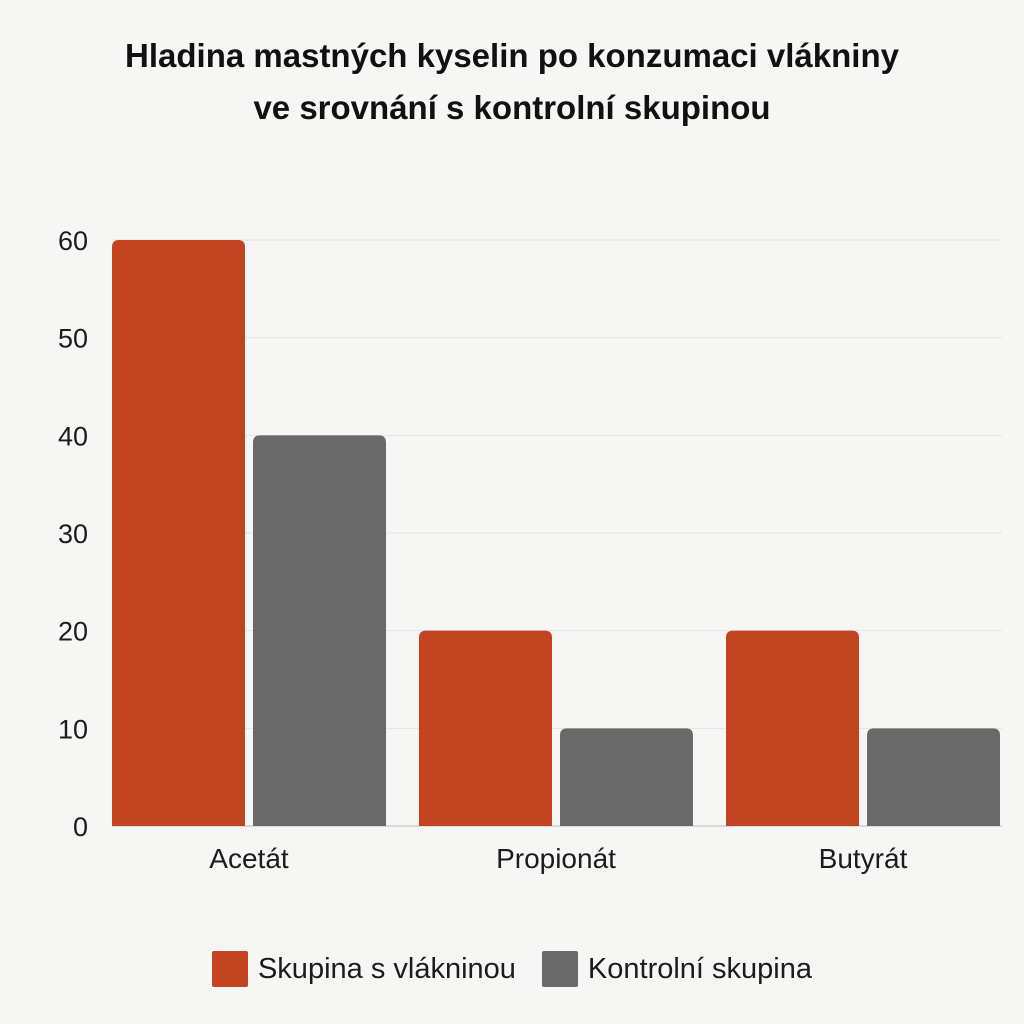 This screenshot has width=1024, height=1024. I want to click on x-category-label: Propionát, so click(556, 858).